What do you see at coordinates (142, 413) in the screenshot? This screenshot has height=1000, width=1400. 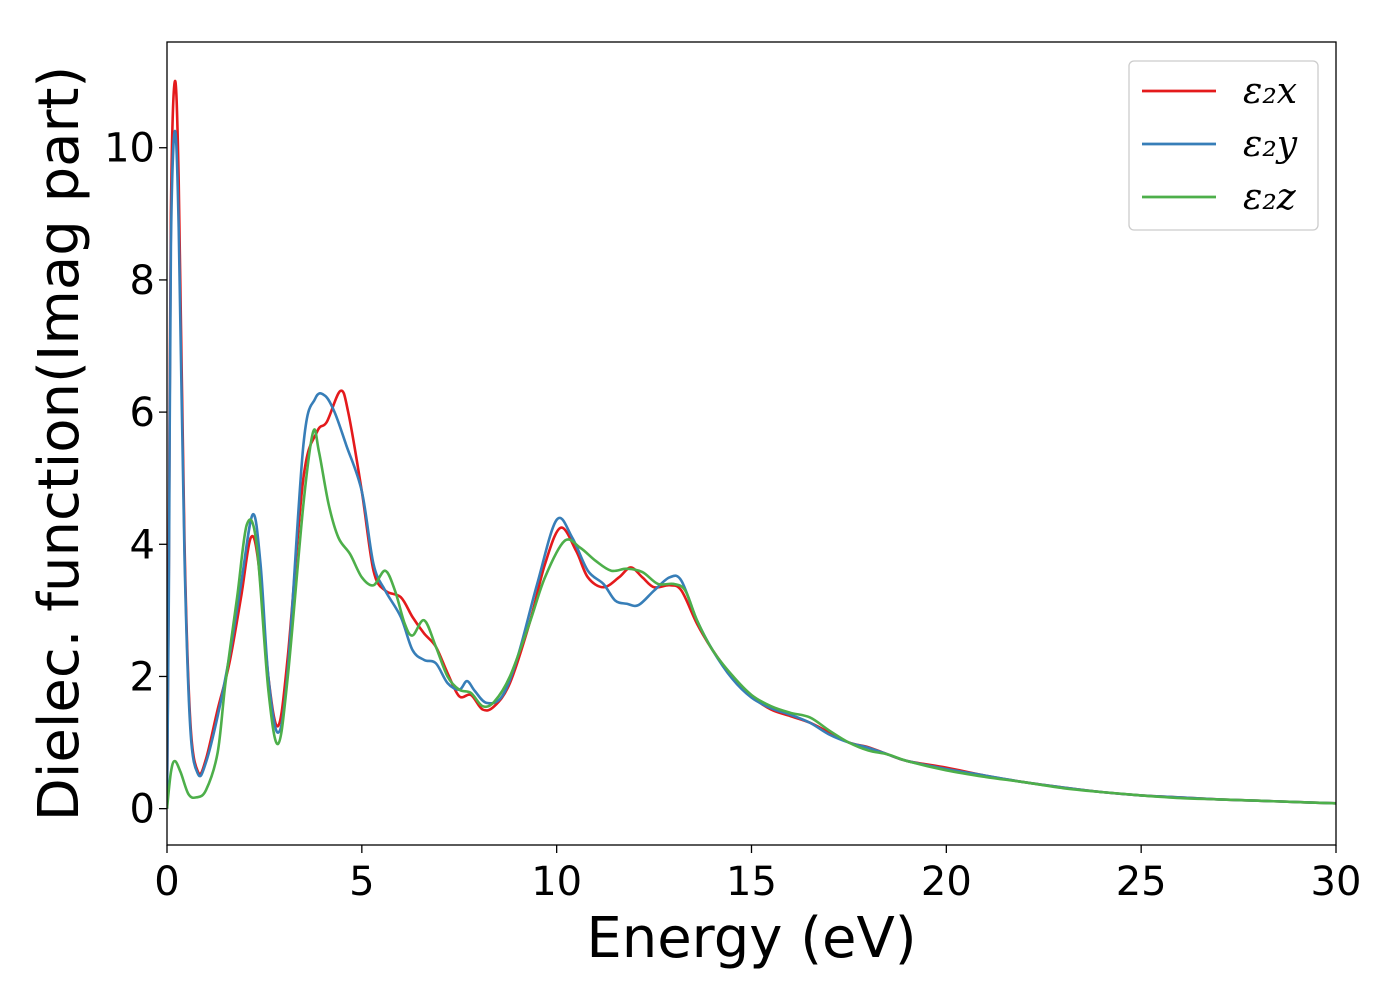 I see `y-tick-label: 6` at bounding box center [142, 413].